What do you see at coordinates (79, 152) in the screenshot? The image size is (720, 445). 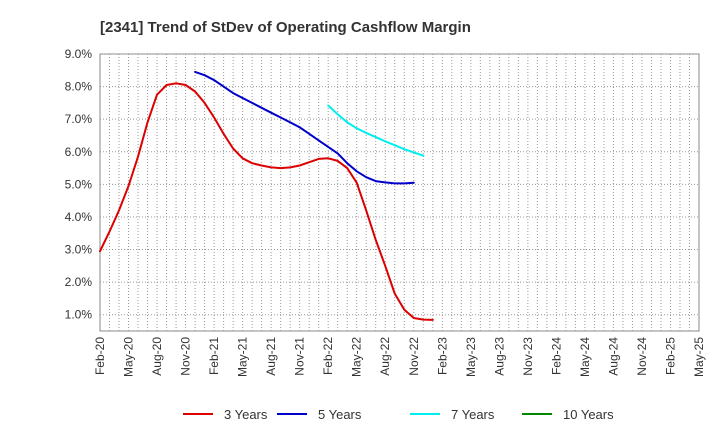 I see `y-tick-label: 6.0%` at bounding box center [79, 152].